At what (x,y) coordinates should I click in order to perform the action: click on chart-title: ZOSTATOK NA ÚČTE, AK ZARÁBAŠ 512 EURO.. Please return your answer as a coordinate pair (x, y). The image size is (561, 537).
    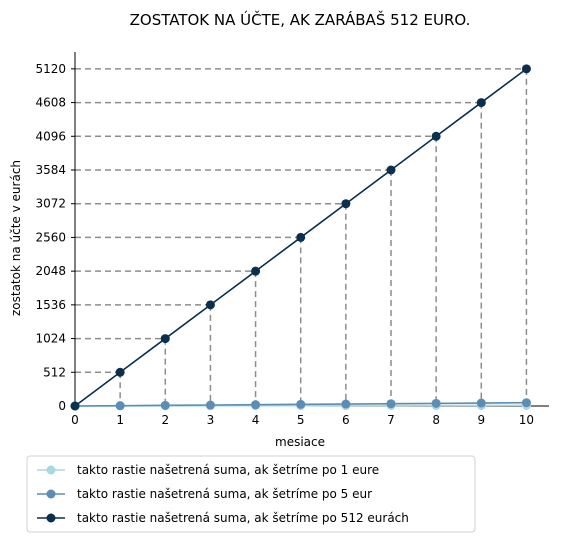
    Looking at the image, I should click on (300, 19).